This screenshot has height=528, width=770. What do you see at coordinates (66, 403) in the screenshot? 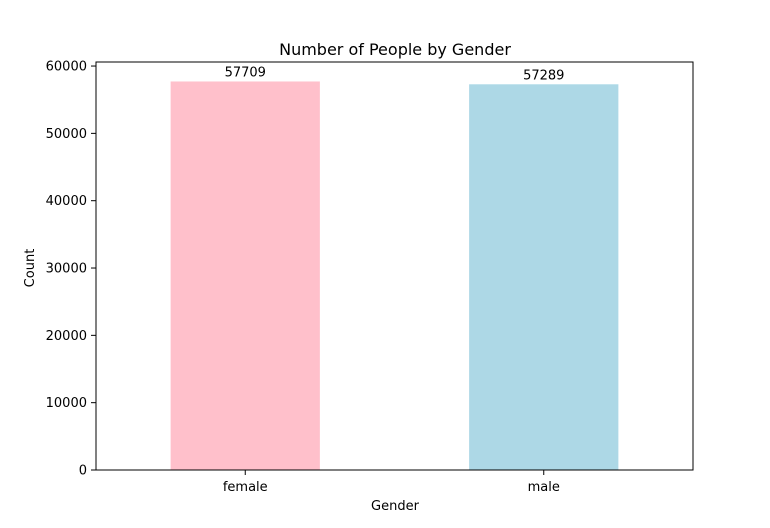
I see `y-tick-label-10000: 10000` at bounding box center [66, 403].